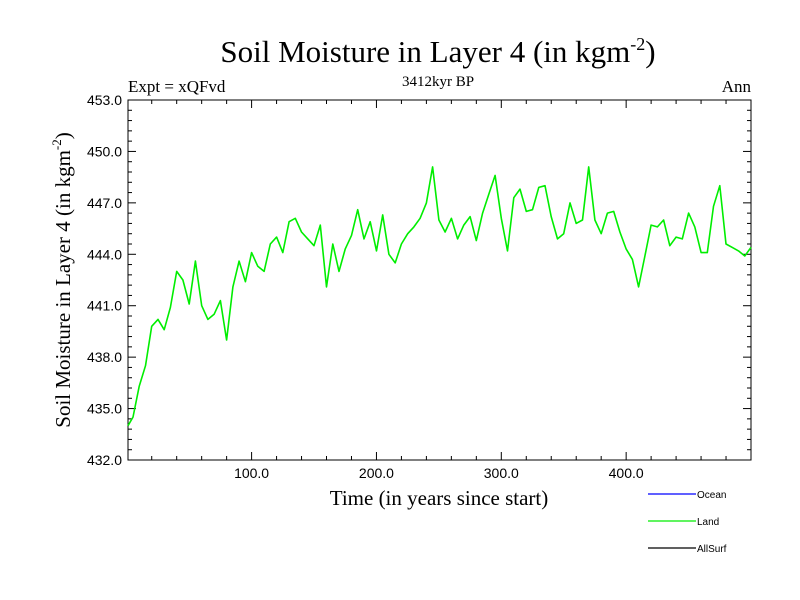  Describe the element at coordinates (501, 473) in the screenshot. I see `x-tick-label: 300.0` at that location.